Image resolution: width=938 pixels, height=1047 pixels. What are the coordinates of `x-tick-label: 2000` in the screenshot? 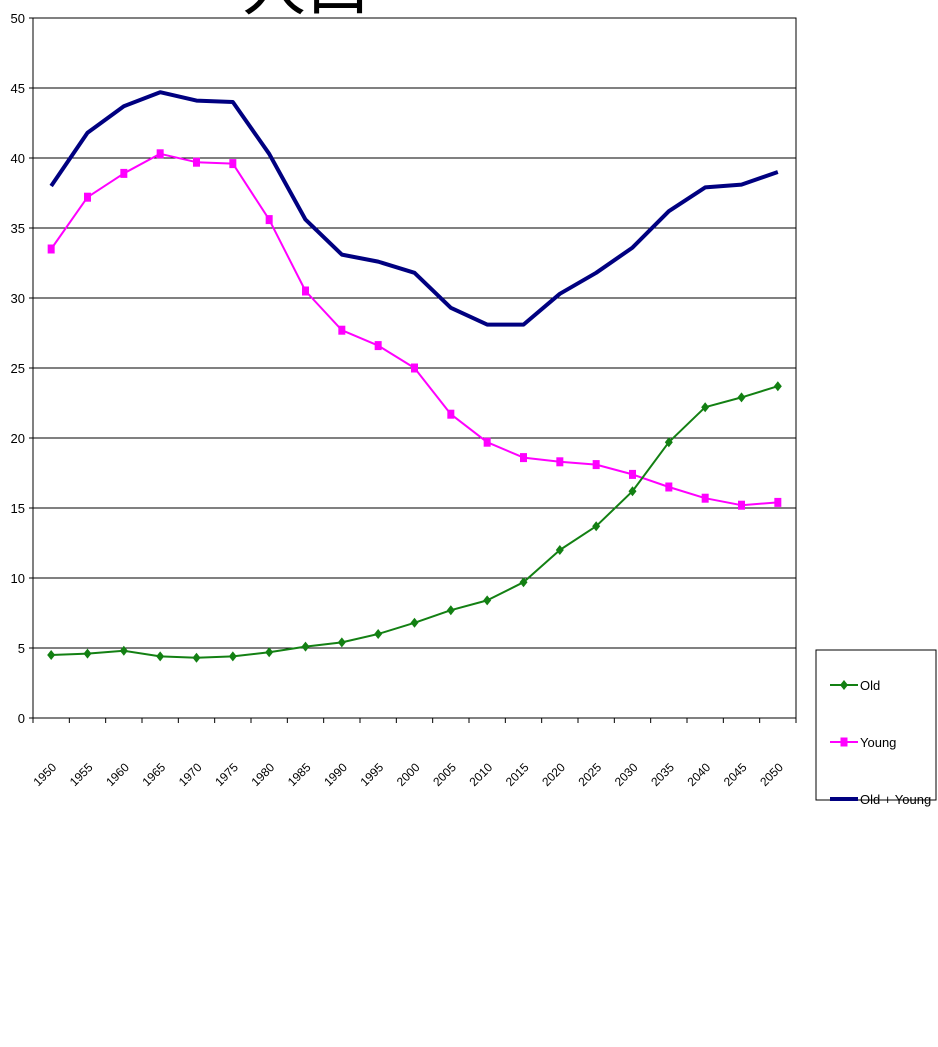 It's located at (408, 774).